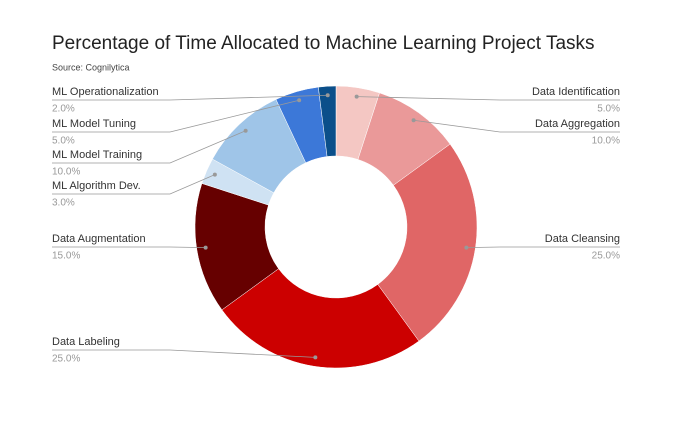  What do you see at coordinates (577, 124) in the screenshot?
I see `category-label: Data Aggregation` at bounding box center [577, 124].